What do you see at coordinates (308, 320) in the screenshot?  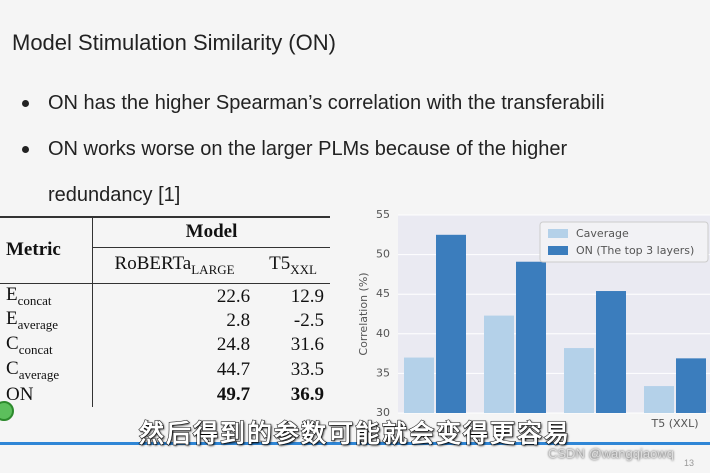 I see `value-cell: -2.5` at bounding box center [308, 320].